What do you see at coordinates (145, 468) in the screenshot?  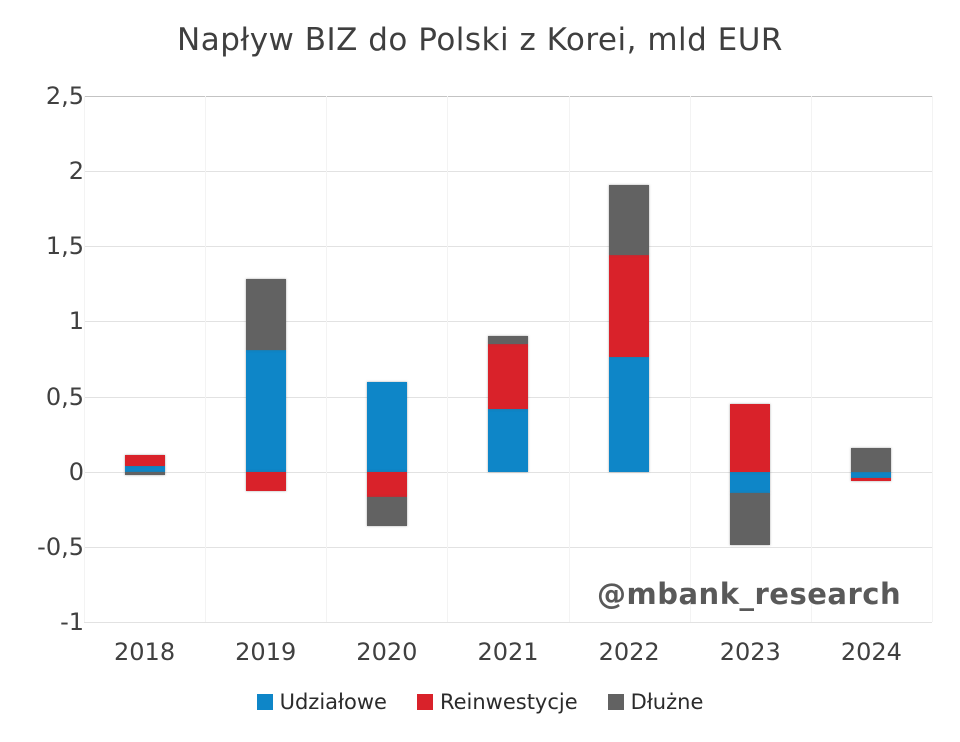 I see `bar-segment-udziałowe-2018` at bounding box center [145, 468].